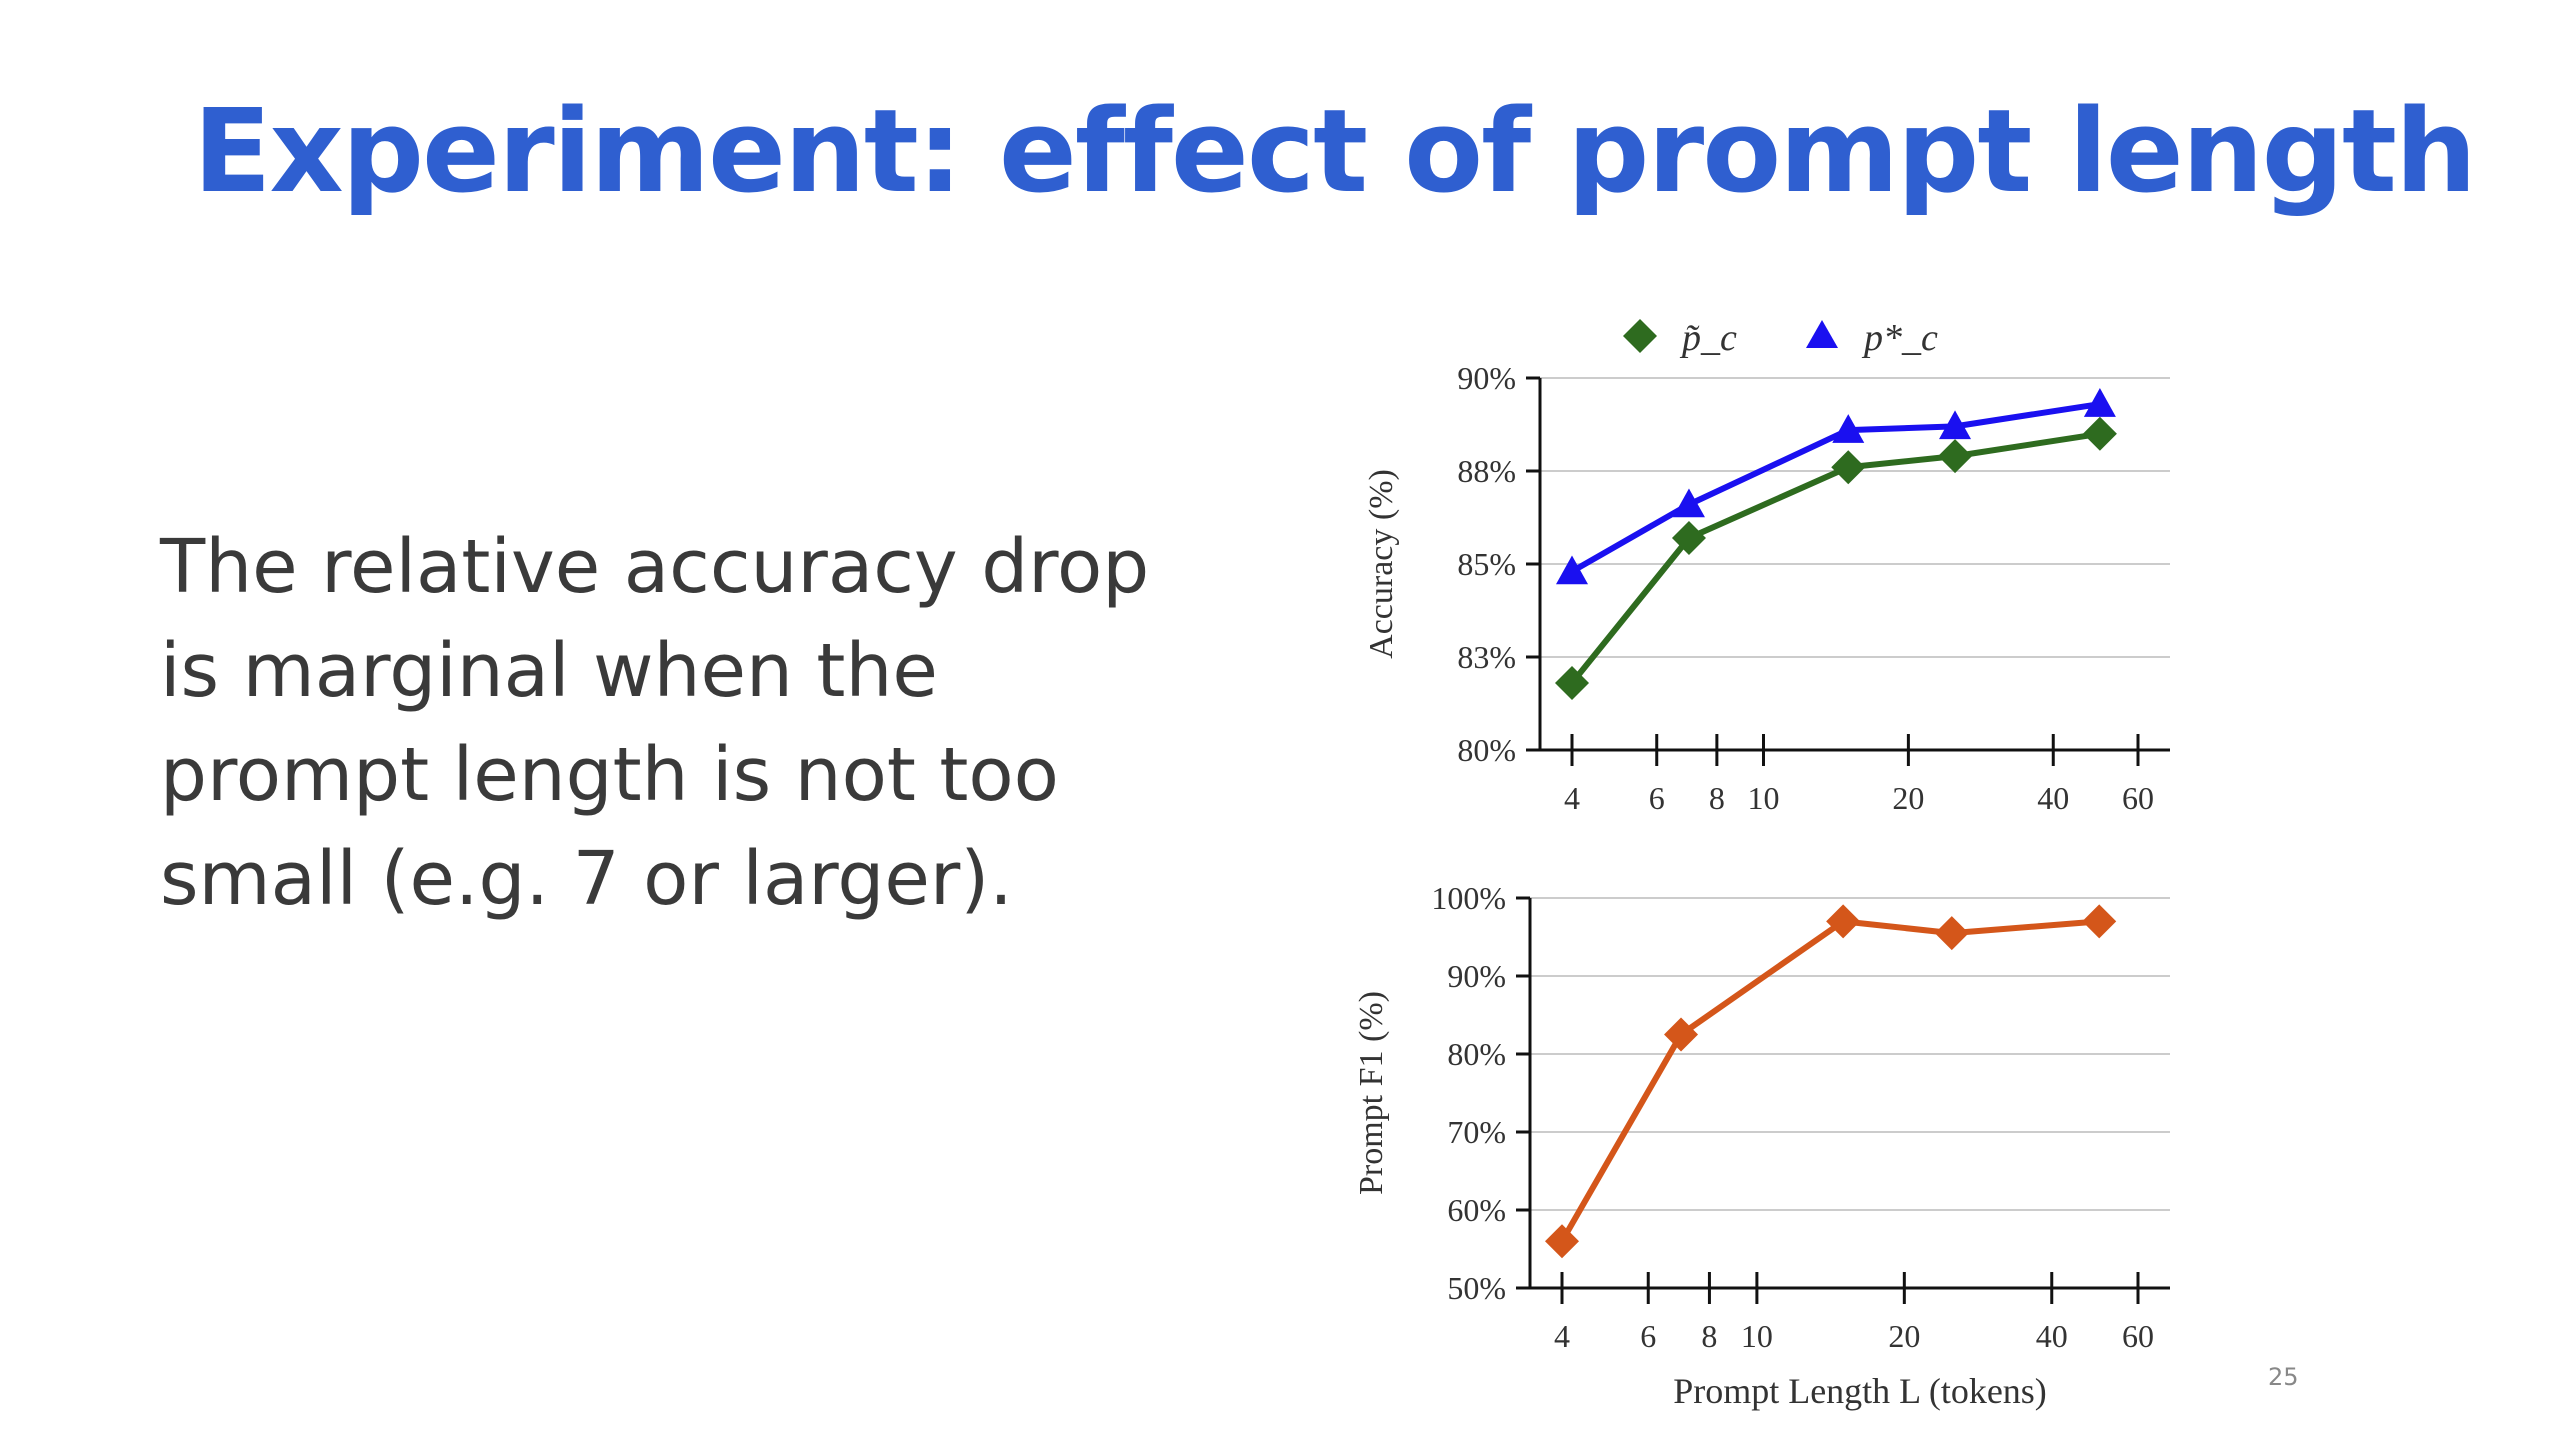 This screenshot has height=1440, width=2560. Describe the element at coordinates (2283, 1377) in the screenshot. I see `page-number: 25` at that location.